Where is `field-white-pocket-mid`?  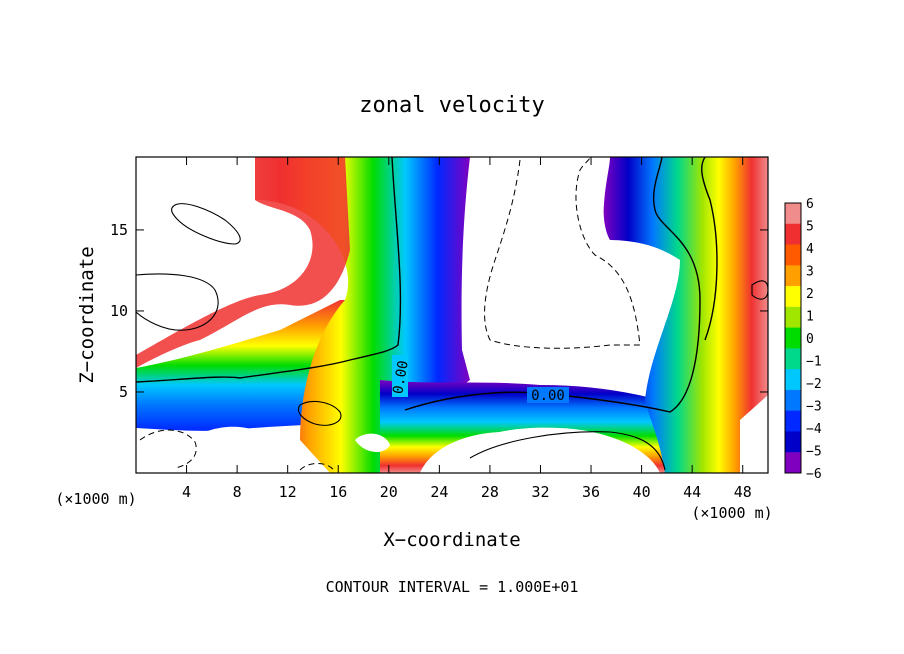
field-white-pocket-mid is located at coordinates (557, 258).